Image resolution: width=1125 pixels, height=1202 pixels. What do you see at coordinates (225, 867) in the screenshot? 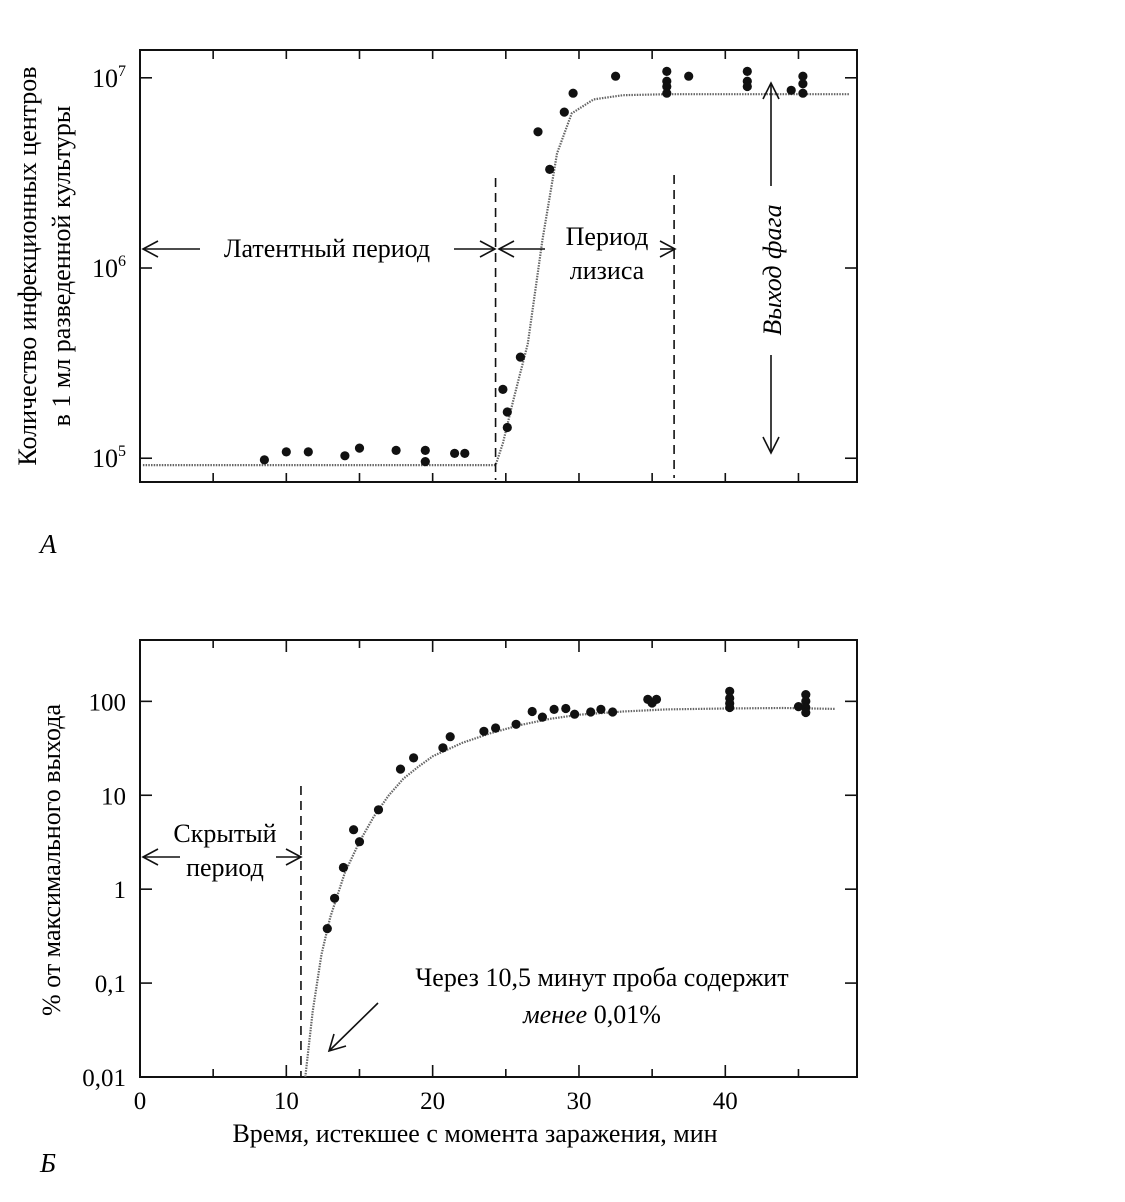
I see `hidden-period-label-2: период` at bounding box center [225, 867].